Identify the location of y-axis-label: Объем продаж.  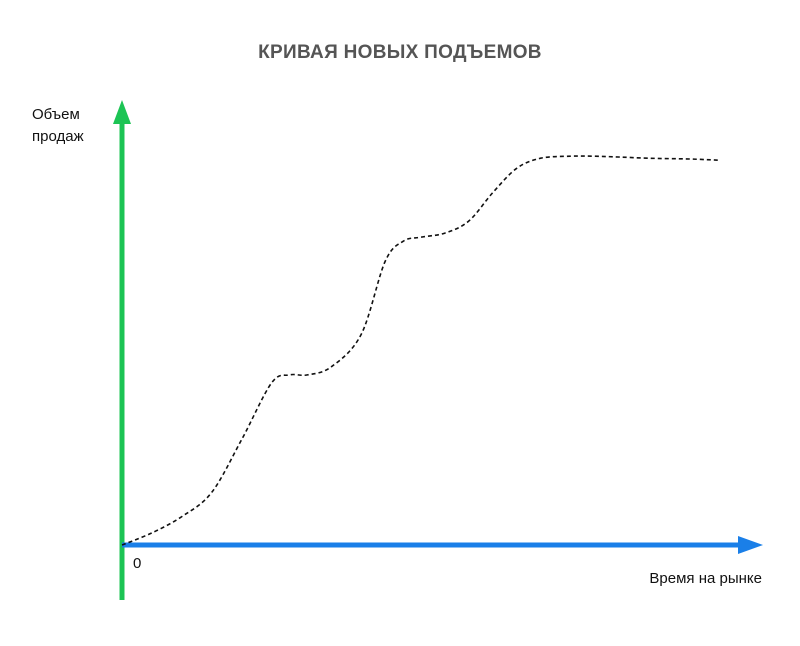
(58, 125).